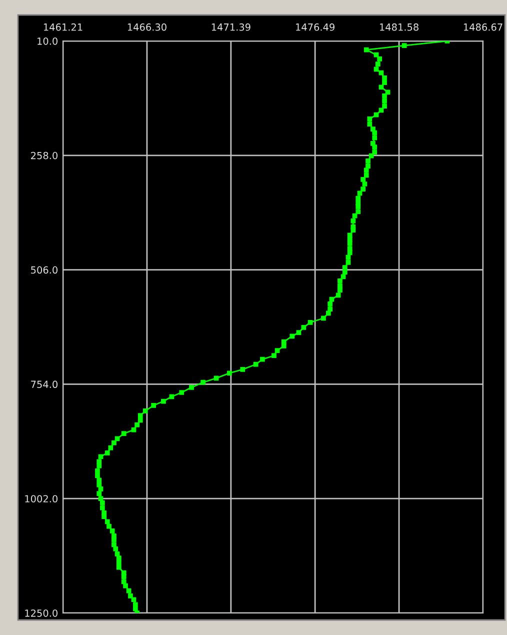  Describe the element at coordinates (44, 270) in the screenshot. I see `y-tick-label: 506.0` at that location.